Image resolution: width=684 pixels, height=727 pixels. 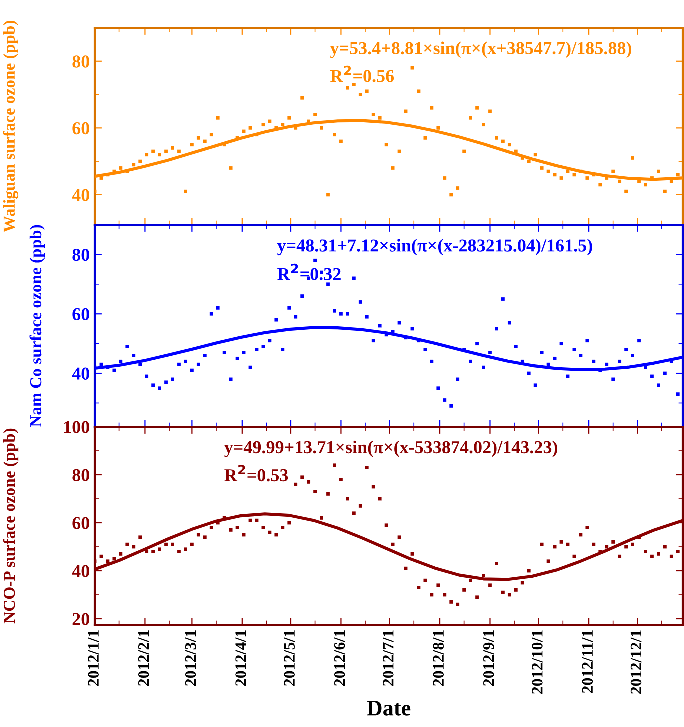 I want to click on x-tick-label: 2012/1/1, so click(x=93, y=658).